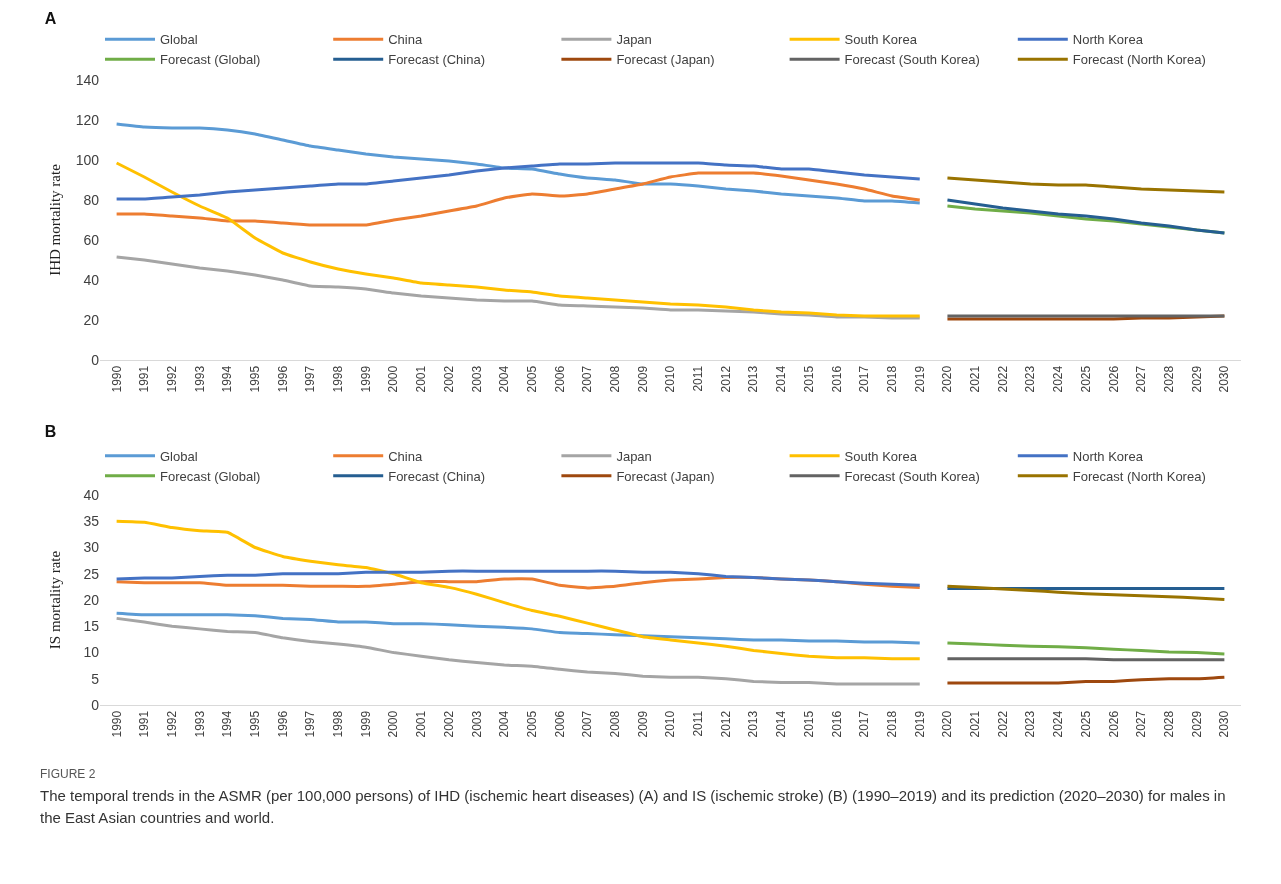  What do you see at coordinates (68, 774) in the screenshot?
I see `caption: FIGURE 2` at bounding box center [68, 774].